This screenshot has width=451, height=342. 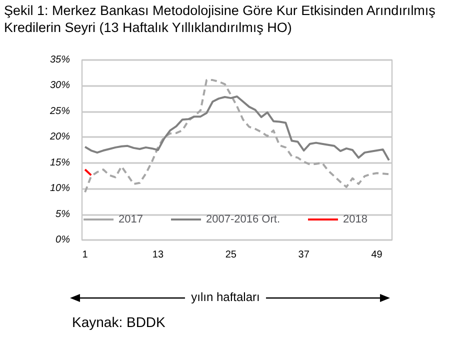 I want to click on y-tick-label: 35%, so click(x=60, y=60).